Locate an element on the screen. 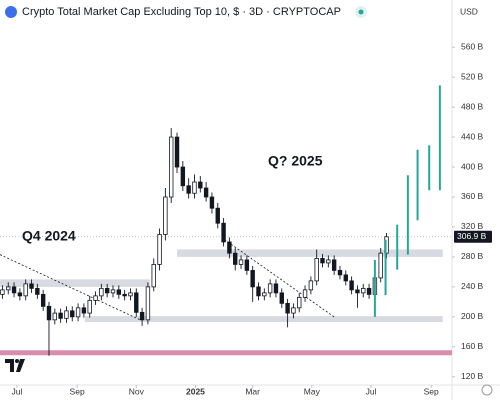 This screenshot has width=500, height=400. y-tick-label: 400 B is located at coordinates (472, 166).